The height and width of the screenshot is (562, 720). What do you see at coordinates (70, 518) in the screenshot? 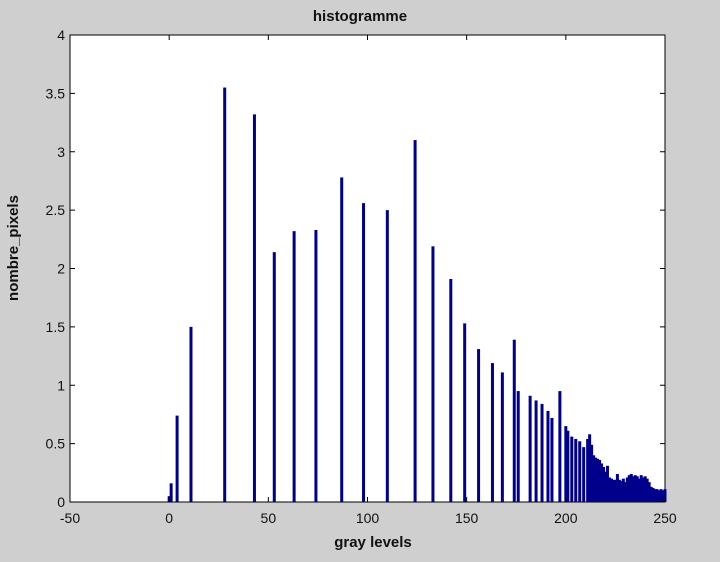
I see `x-tick-label: -50` at bounding box center [70, 518].